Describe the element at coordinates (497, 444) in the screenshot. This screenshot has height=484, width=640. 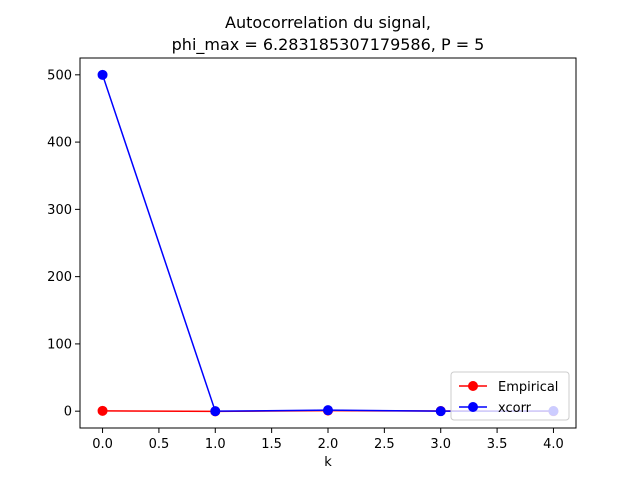
I see `x-tick-label: 3.5` at that location.